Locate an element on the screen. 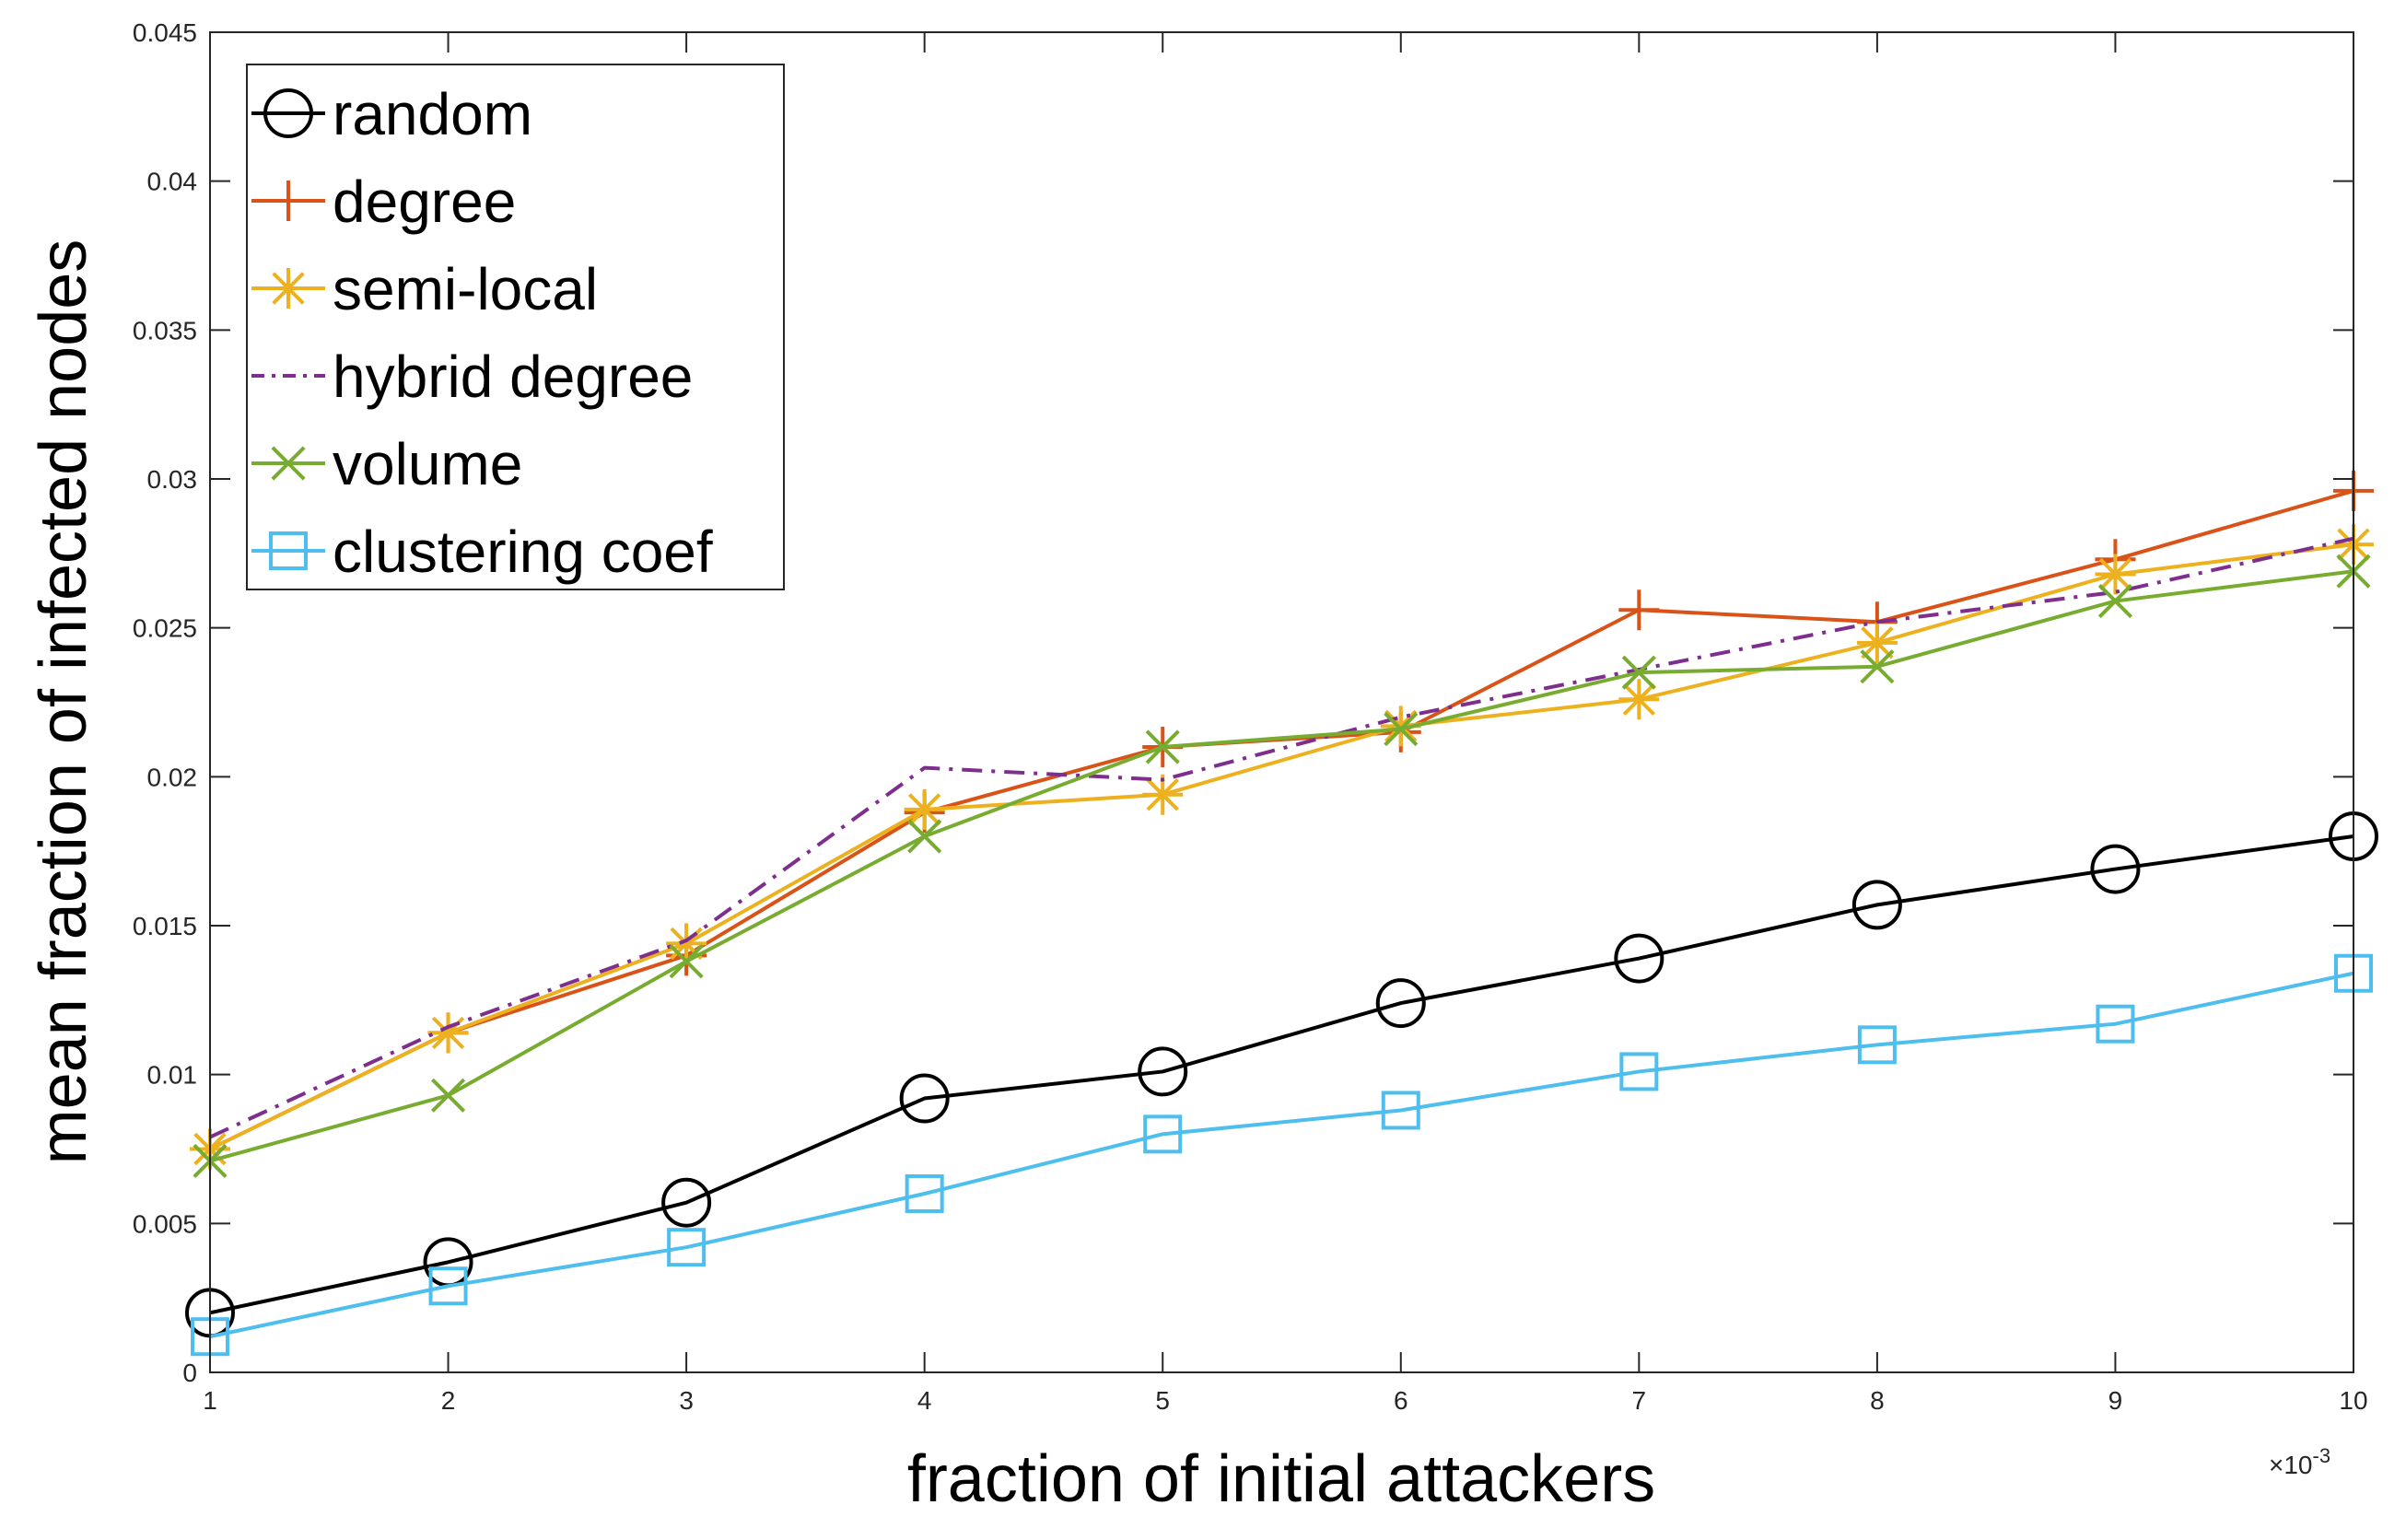 The width and height of the screenshot is (2406, 1540). legend-label: semi-local is located at coordinates (465, 289).